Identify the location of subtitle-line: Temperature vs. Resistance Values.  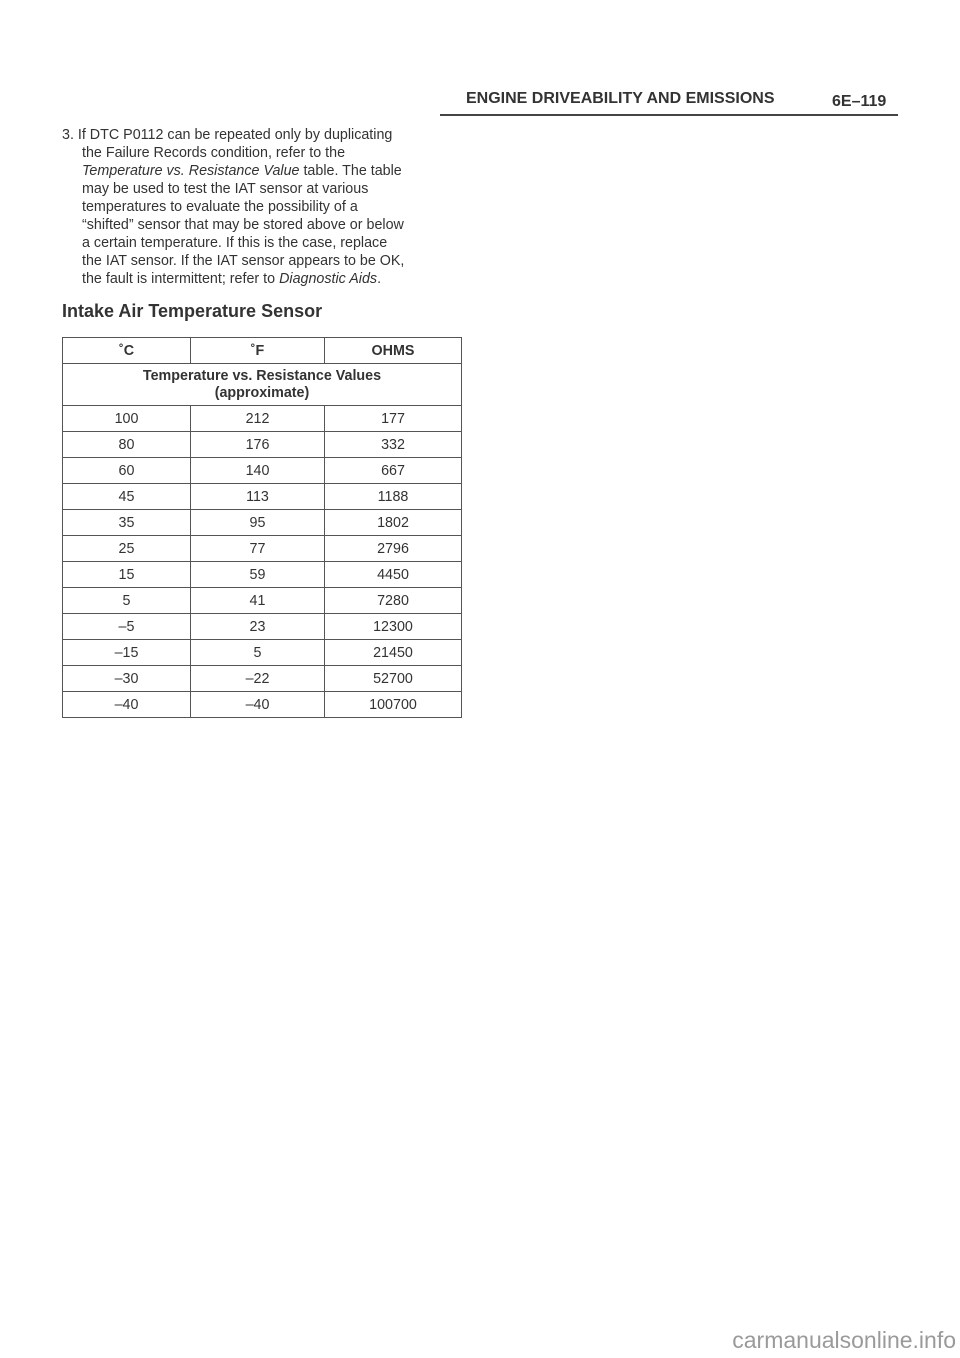
(262, 375).